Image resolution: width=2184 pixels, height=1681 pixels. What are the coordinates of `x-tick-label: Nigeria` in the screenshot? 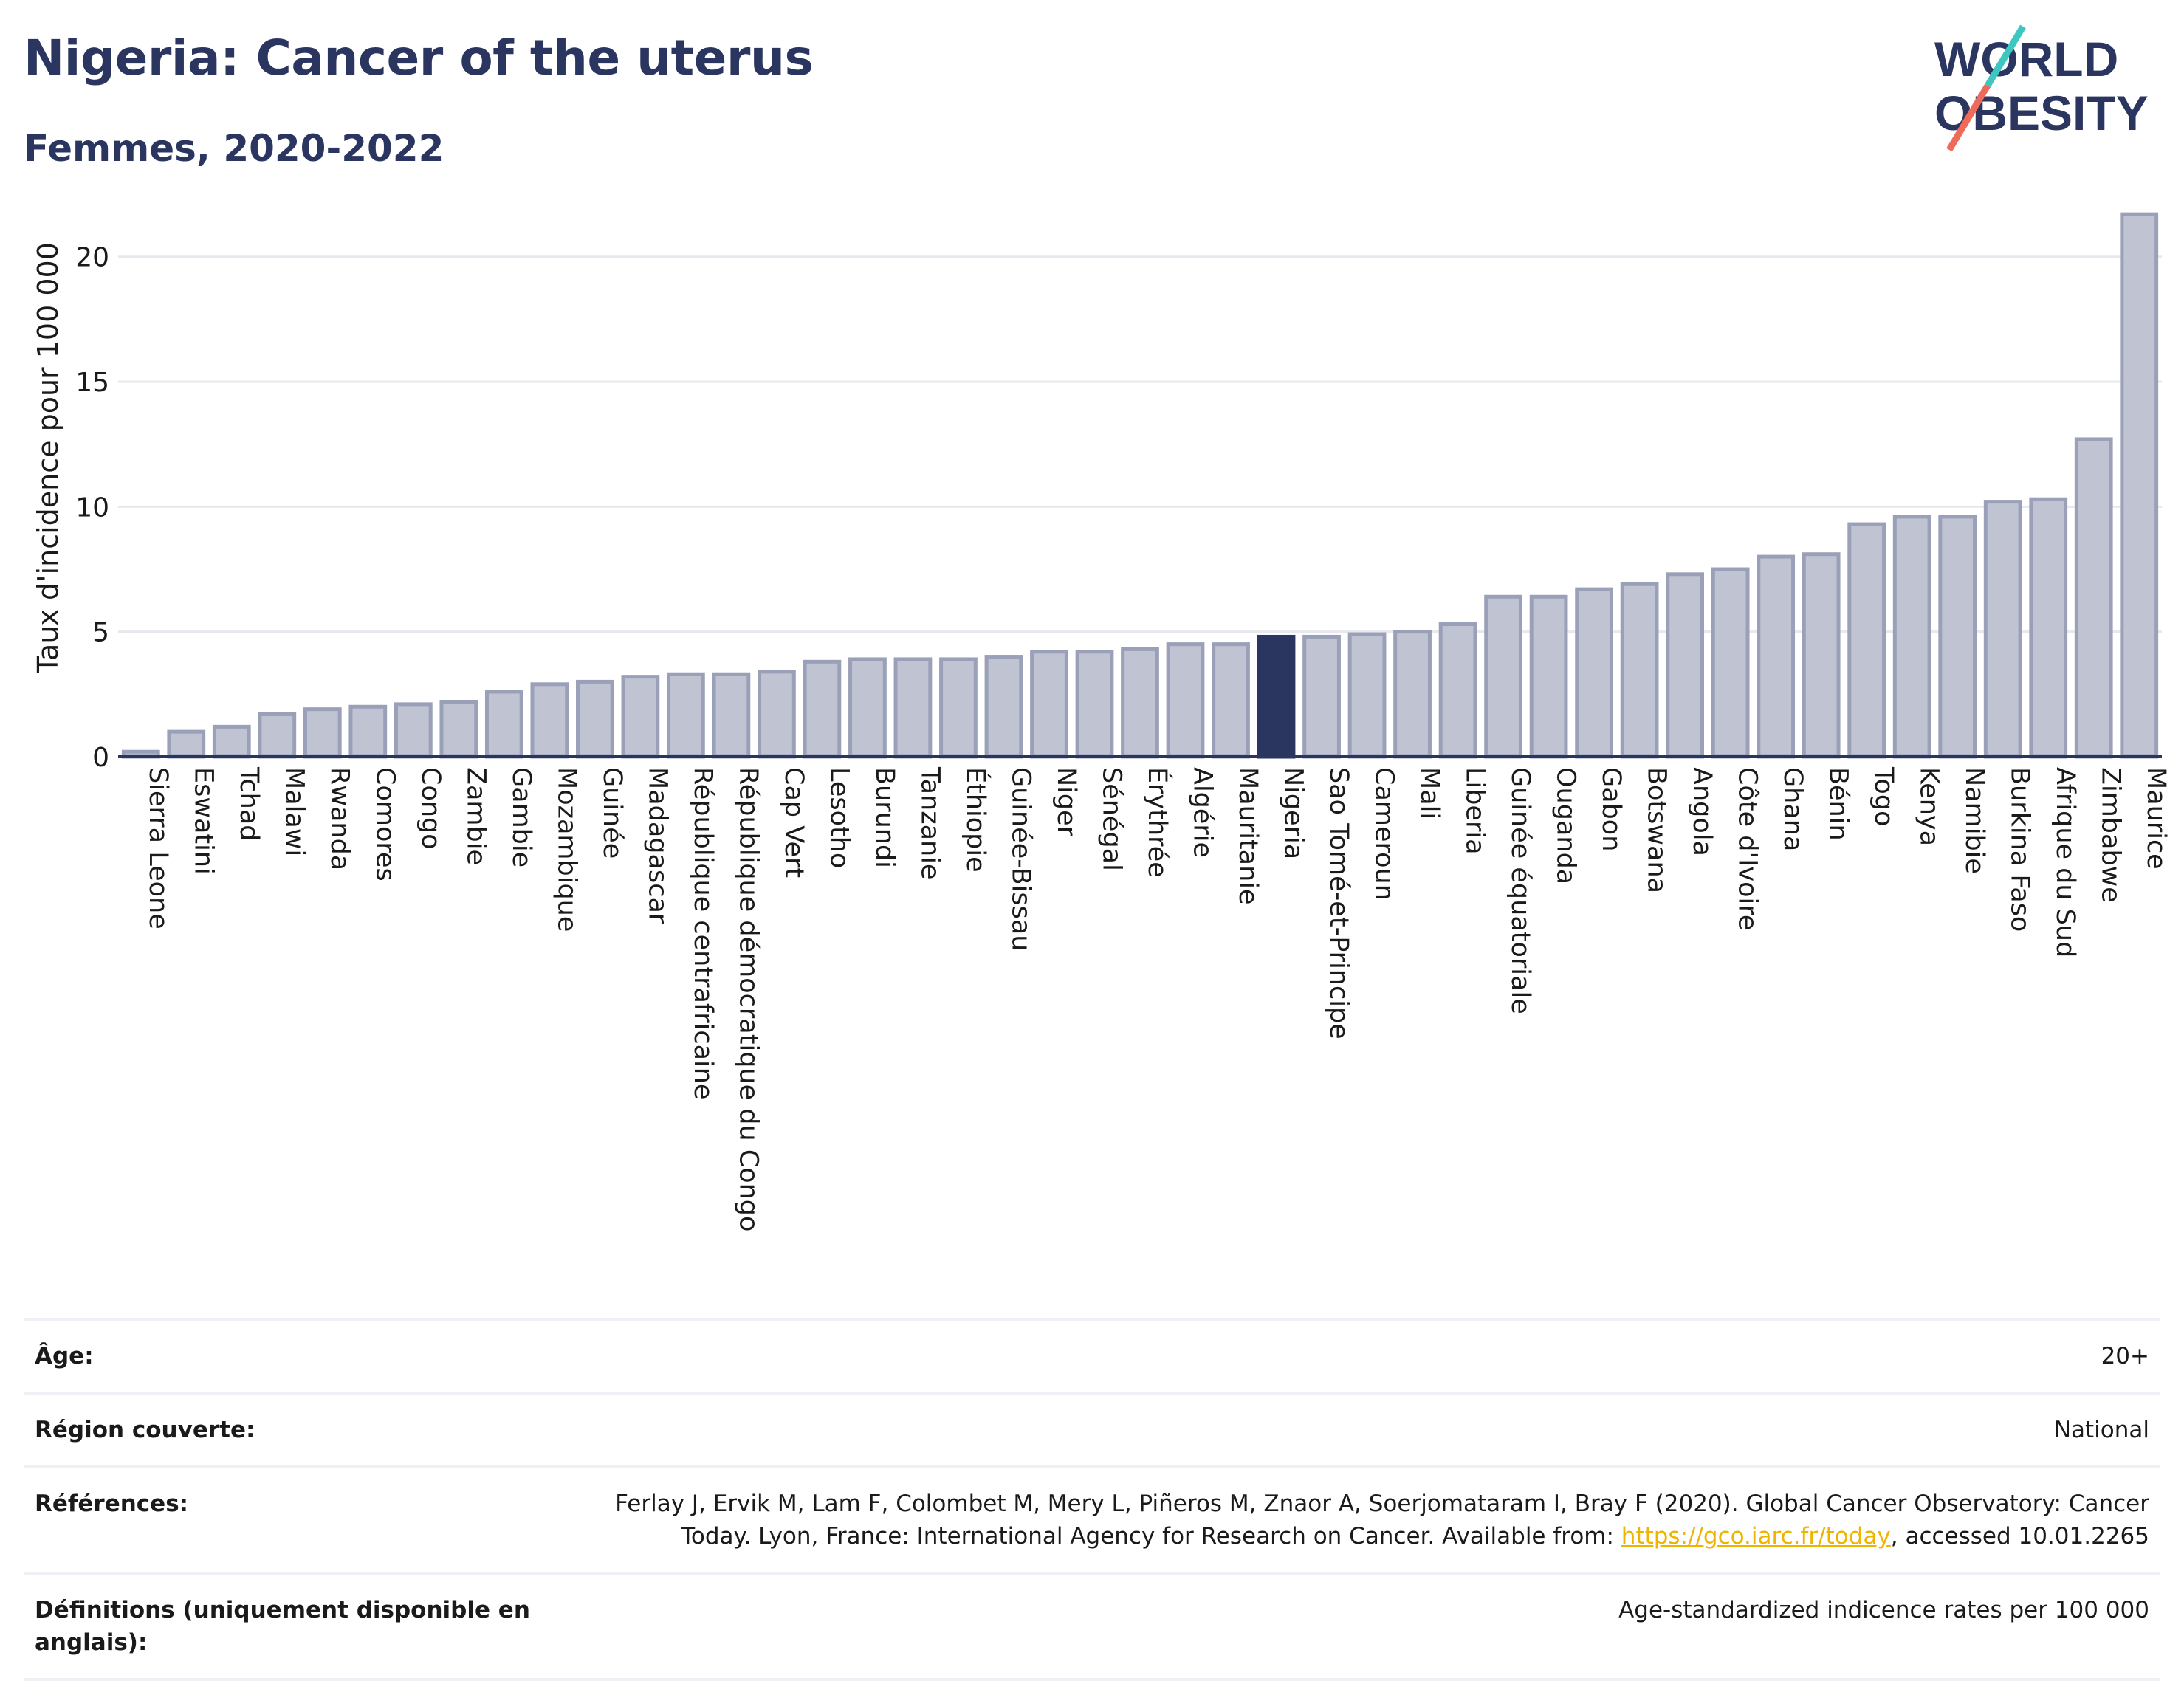 It's located at (1294, 813).